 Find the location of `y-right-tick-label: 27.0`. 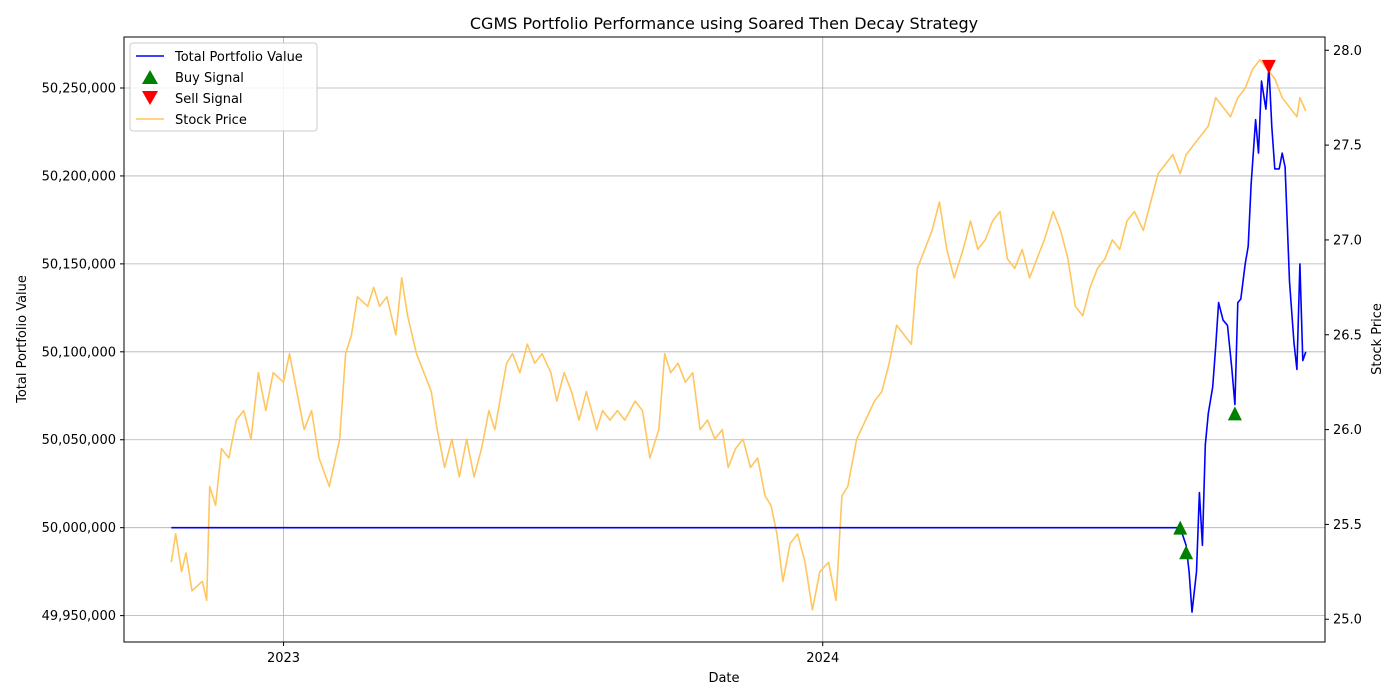

y-right-tick-label: 27.0 is located at coordinates (1347, 240).